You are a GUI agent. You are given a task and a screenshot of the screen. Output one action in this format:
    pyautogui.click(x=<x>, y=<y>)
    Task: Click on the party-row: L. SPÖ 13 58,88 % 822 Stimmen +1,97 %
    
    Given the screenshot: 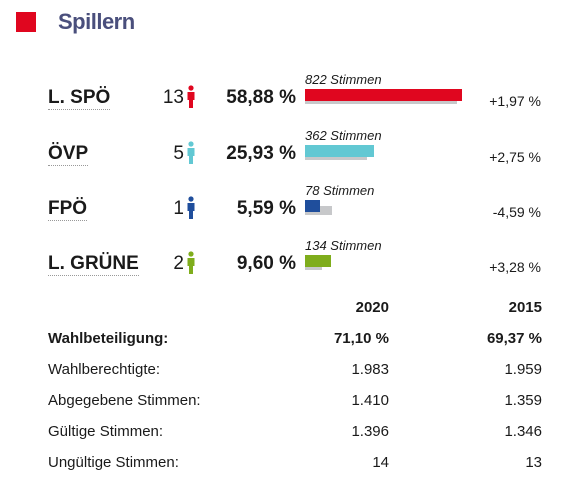 What is the action you would take?
    pyautogui.click(x=285, y=96)
    